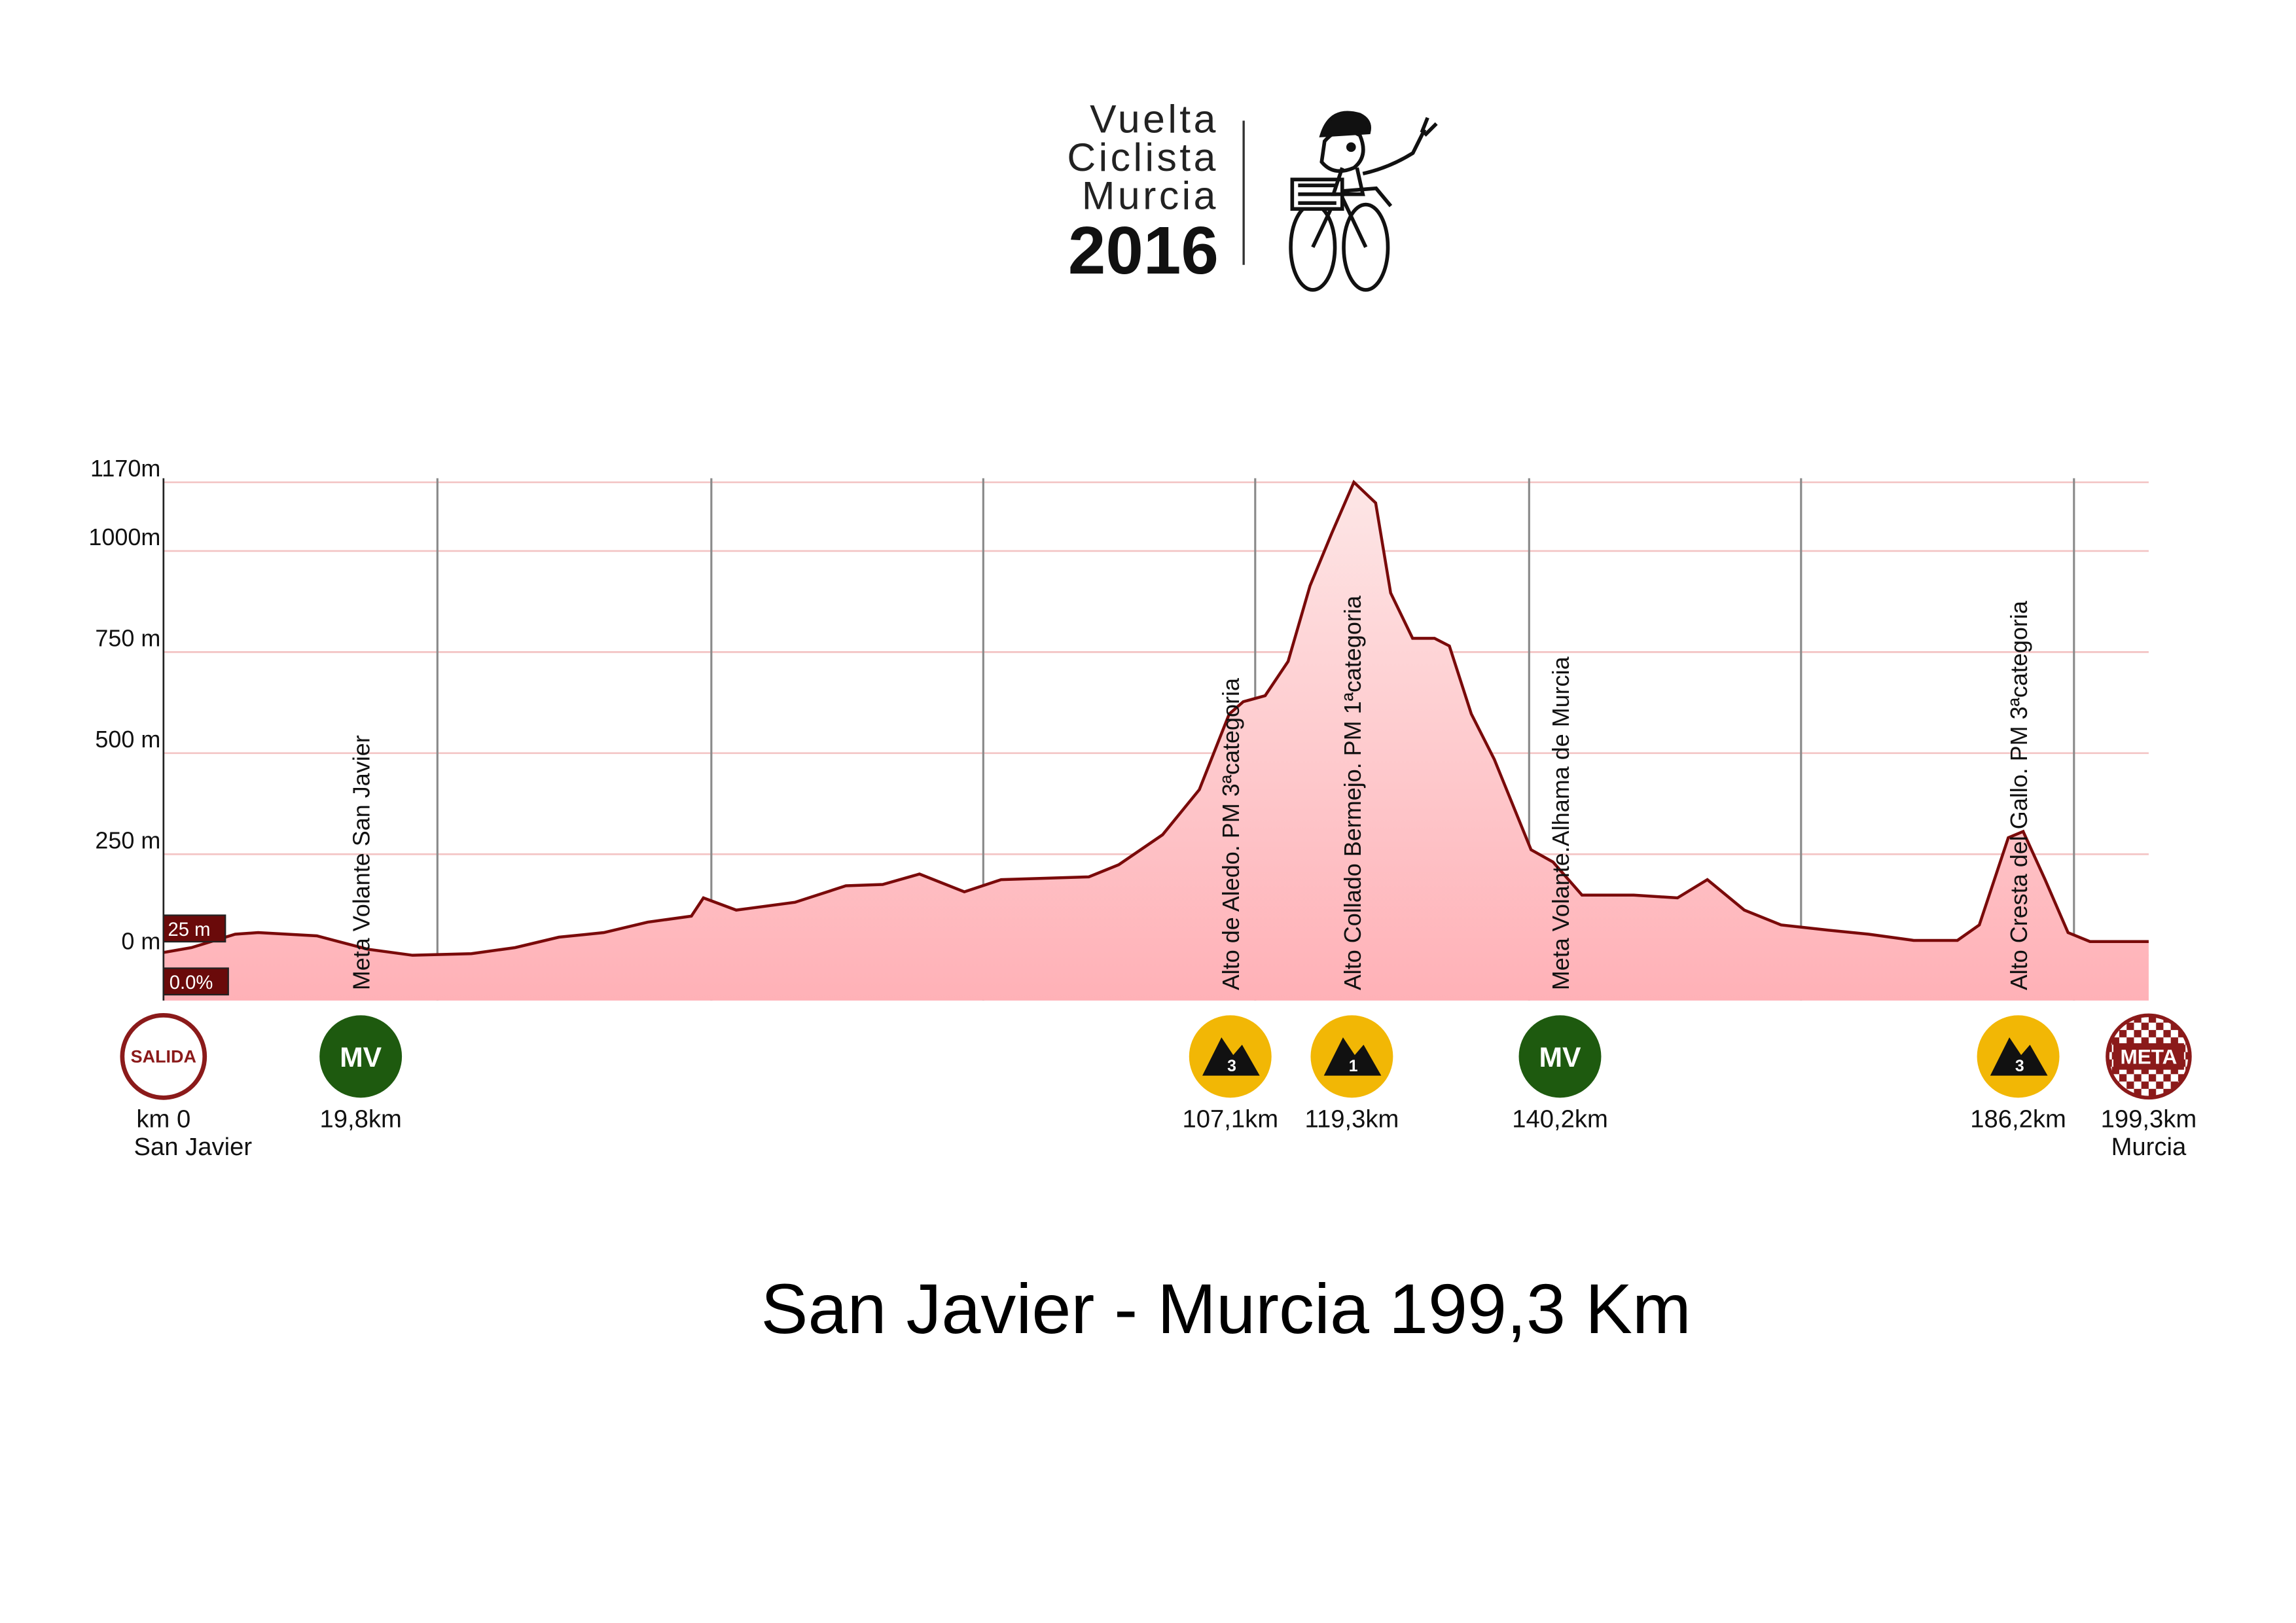  I want to click on marker-band, so click(2148, 1056).